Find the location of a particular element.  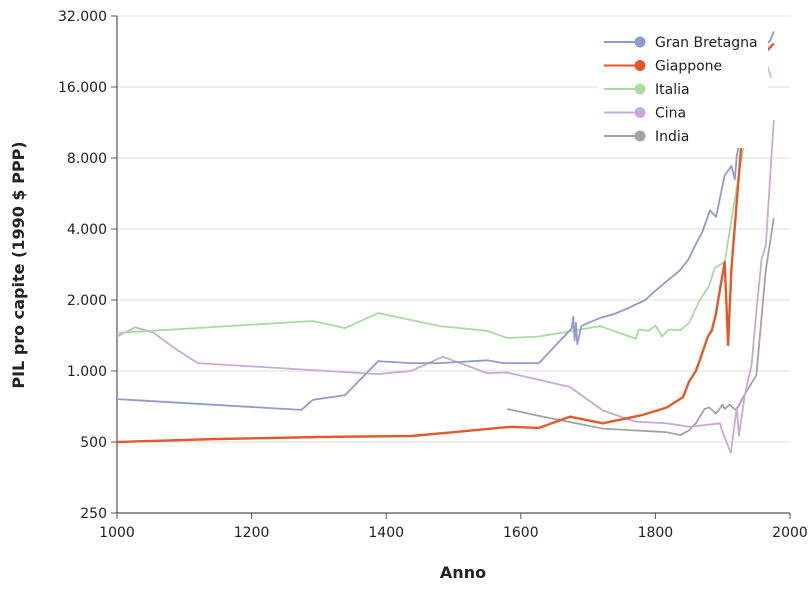

x-tick-label: 1400 is located at coordinates (386, 533).